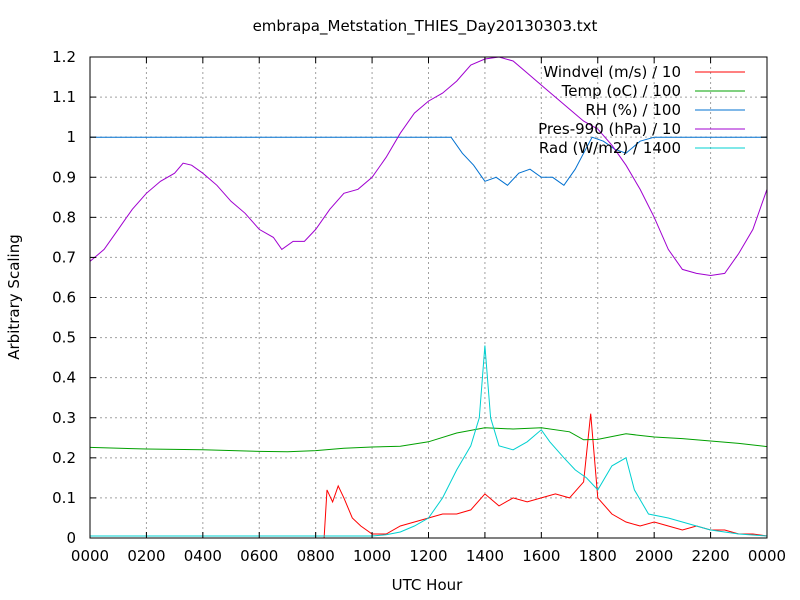 The image size is (800, 600). What do you see at coordinates (64, 458) in the screenshot?
I see `y-tick-label: 0.2` at bounding box center [64, 458].